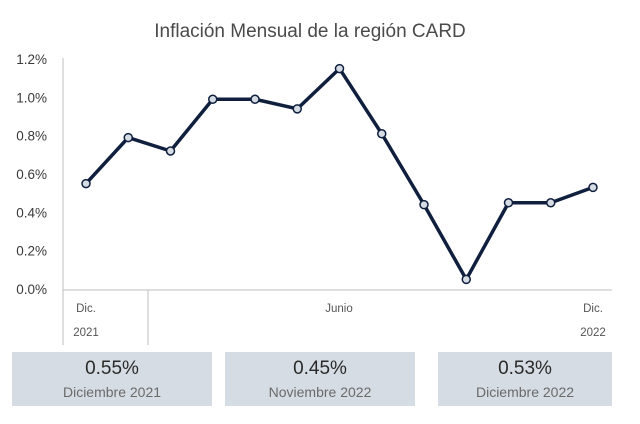 The image size is (640, 424). What do you see at coordinates (112, 392) in the screenshot?
I see `card-label: Diciembre 2021` at bounding box center [112, 392].